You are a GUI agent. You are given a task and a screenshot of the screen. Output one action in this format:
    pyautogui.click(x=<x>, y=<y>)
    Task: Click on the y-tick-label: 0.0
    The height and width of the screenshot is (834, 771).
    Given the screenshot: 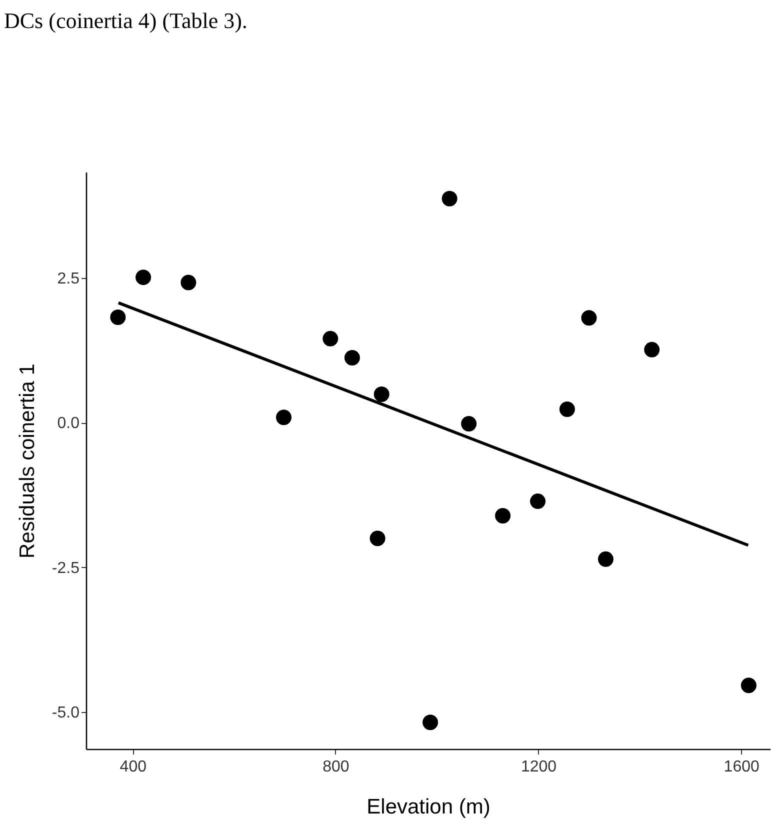 What is the action you would take?
    pyautogui.click(x=68, y=423)
    